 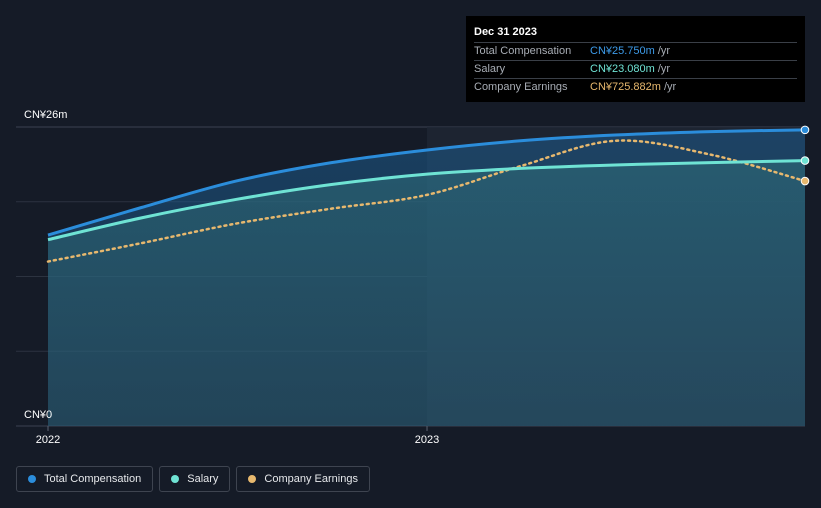 What do you see at coordinates (805, 130) in the screenshot?
I see `marker-total-compensation` at bounding box center [805, 130].